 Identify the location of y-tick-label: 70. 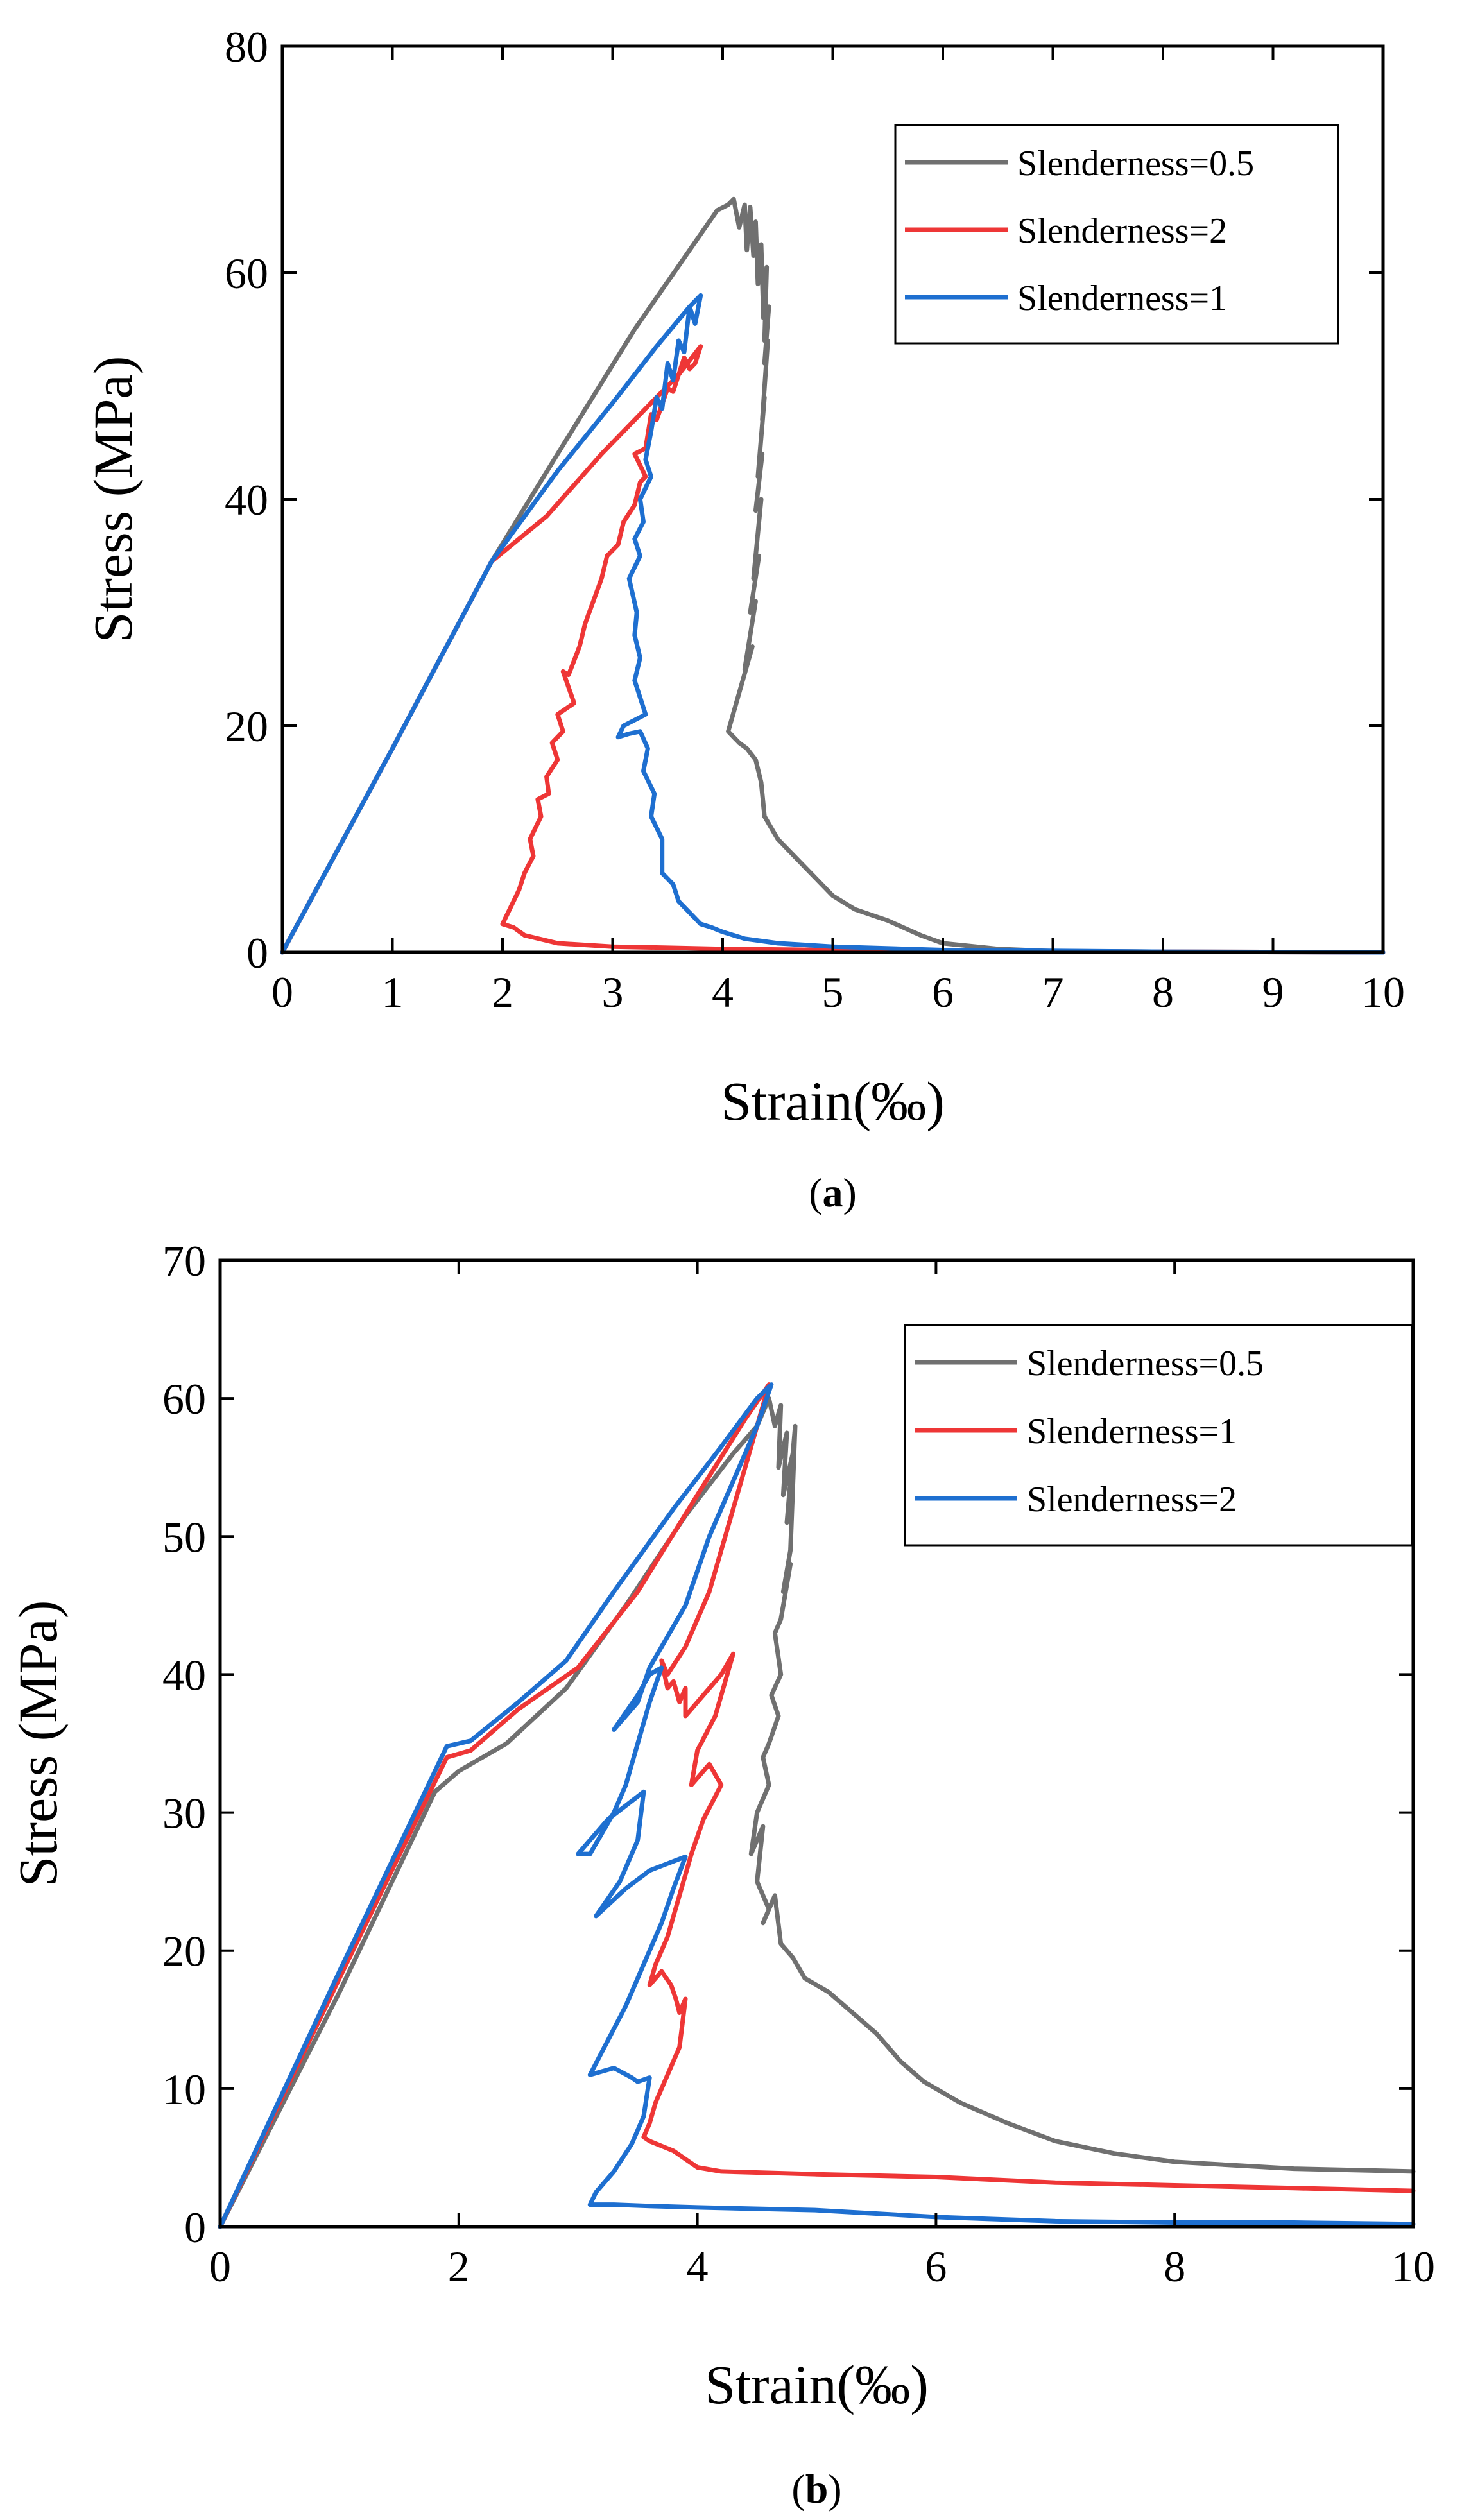
(184, 1261).